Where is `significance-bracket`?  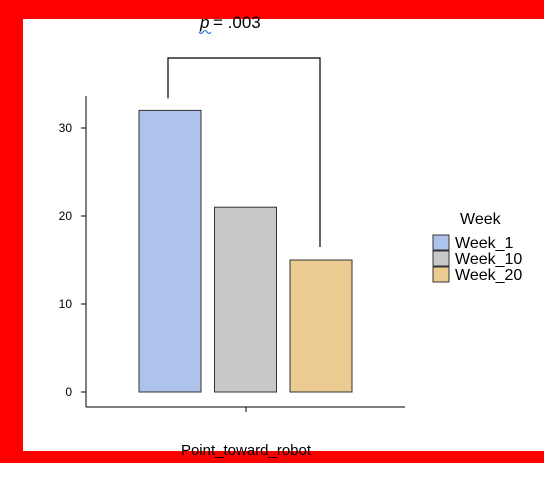
significance-bracket is located at coordinates (244, 152).